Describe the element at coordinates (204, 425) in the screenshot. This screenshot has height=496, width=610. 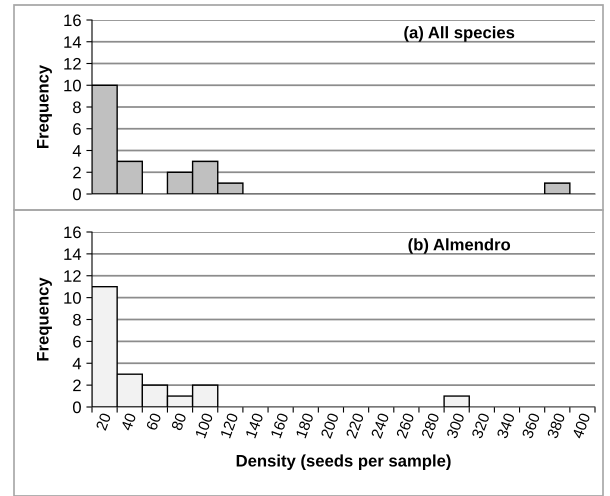
I see `x-tick-label: 100` at that location.